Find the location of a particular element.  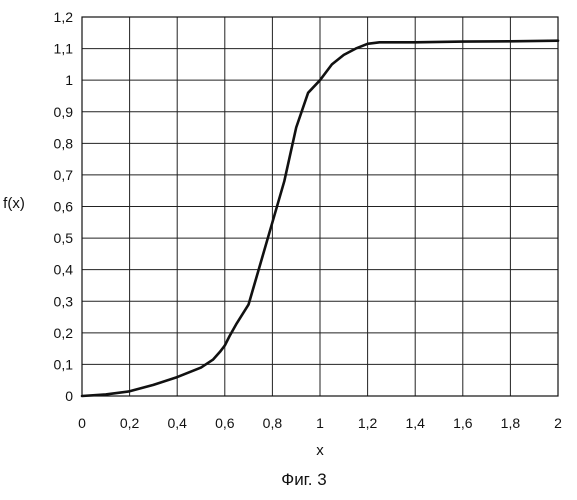

y-tick-label: 0,7 is located at coordinates (64, 175).